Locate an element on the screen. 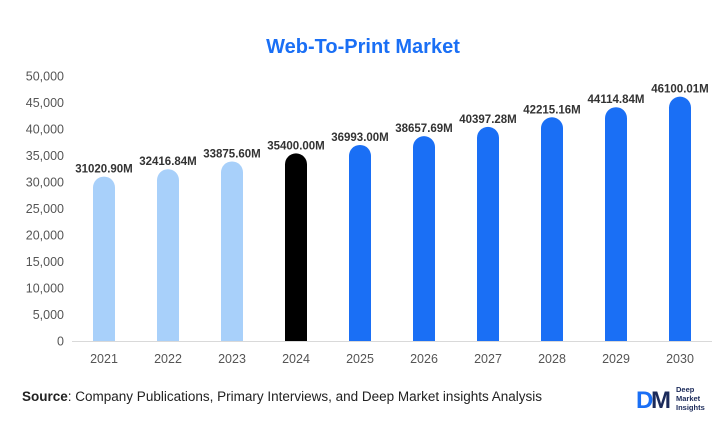 Image resolution: width=726 pixels, height=443 pixels. bar-2029 is located at coordinates (616, 224).